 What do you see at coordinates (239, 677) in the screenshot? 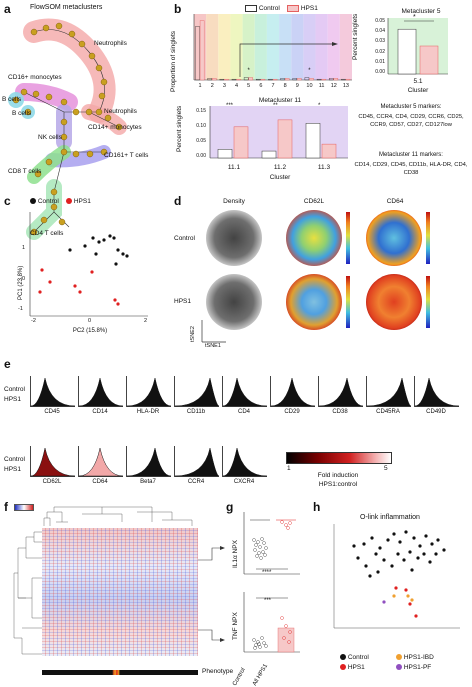
I see `g-xtick-control: Control` at bounding box center [239, 677].